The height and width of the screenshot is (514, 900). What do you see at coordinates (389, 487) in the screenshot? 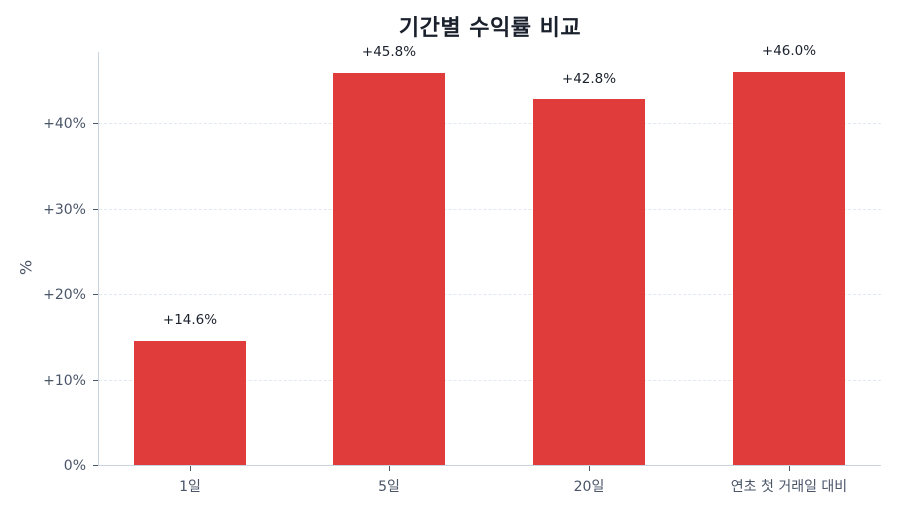
I see `x-tick-label-5d: 5일` at bounding box center [389, 487].